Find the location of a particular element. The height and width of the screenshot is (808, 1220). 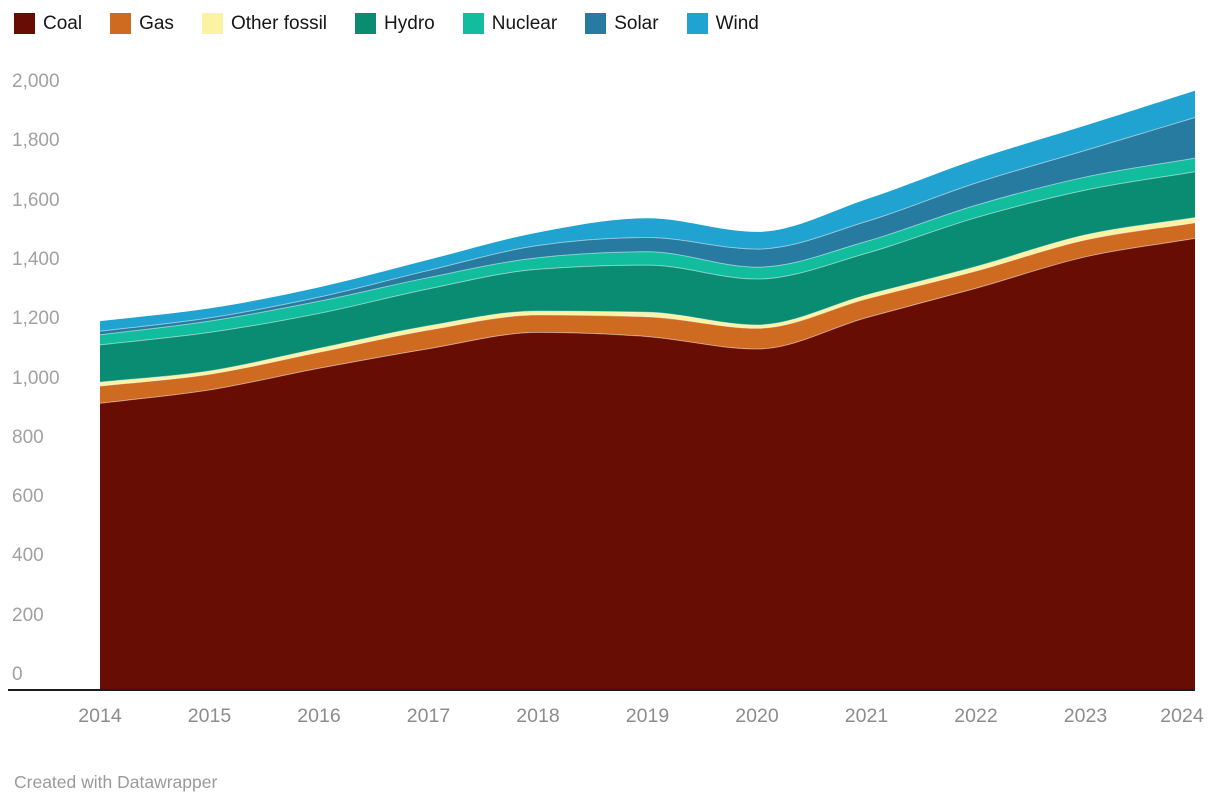

legend: Coal Gas Other fossil Hydro Nuclear Solar Wind is located at coordinates (400, 23).